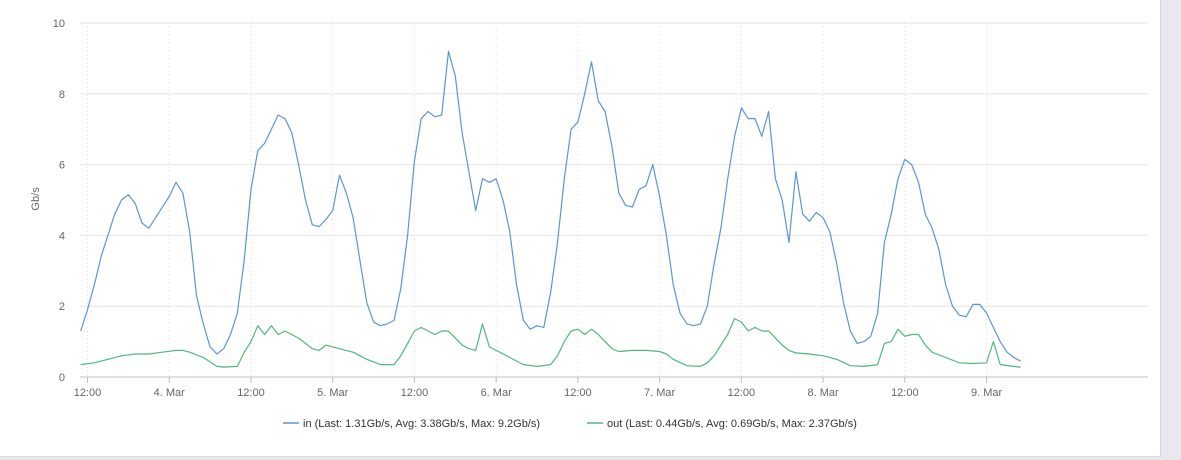 The height and width of the screenshot is (460, 1181). I want to click on x-tick-label: 8. Mar, so click(824, 393).